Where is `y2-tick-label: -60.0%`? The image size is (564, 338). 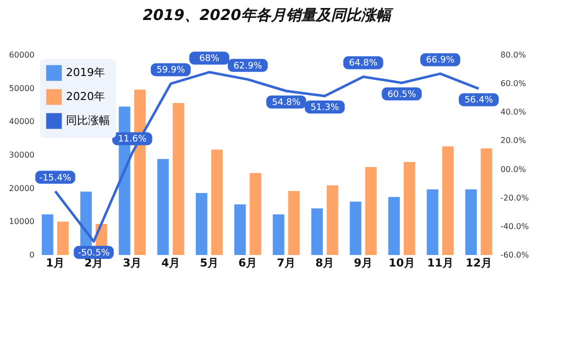 y2-tick-label: -60.0% is located at coordinates (515, 255).